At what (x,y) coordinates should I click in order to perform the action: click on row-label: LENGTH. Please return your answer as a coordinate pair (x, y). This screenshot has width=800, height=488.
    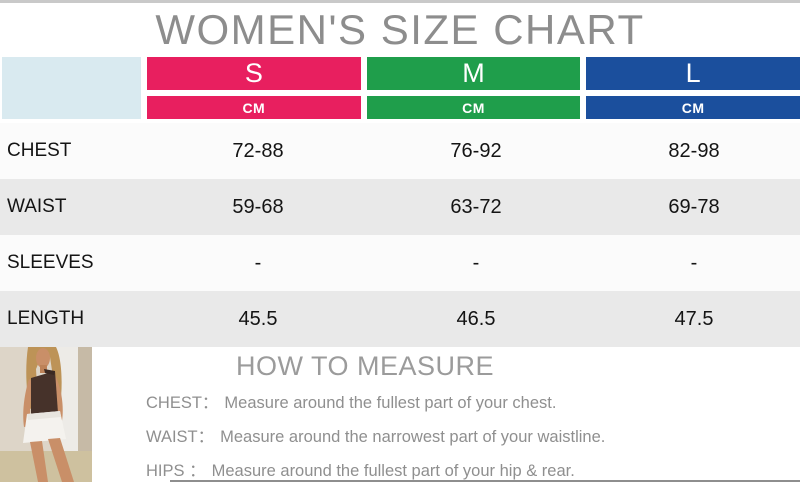
    Looking at the image, I should click on (46, 318).